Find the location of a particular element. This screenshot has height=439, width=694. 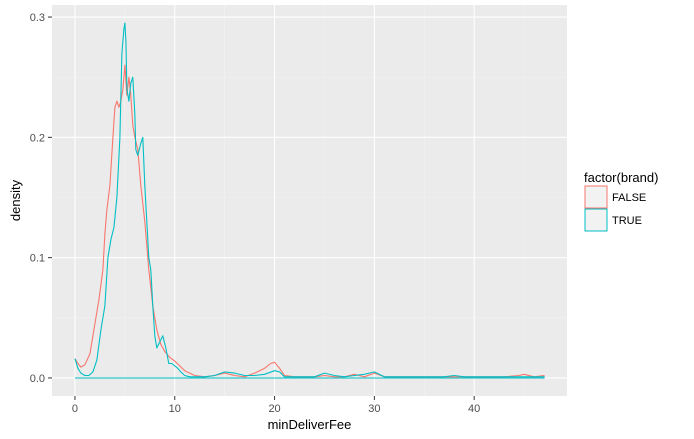

y-tick-label: 0.2 is located at coordinates (37, 138).